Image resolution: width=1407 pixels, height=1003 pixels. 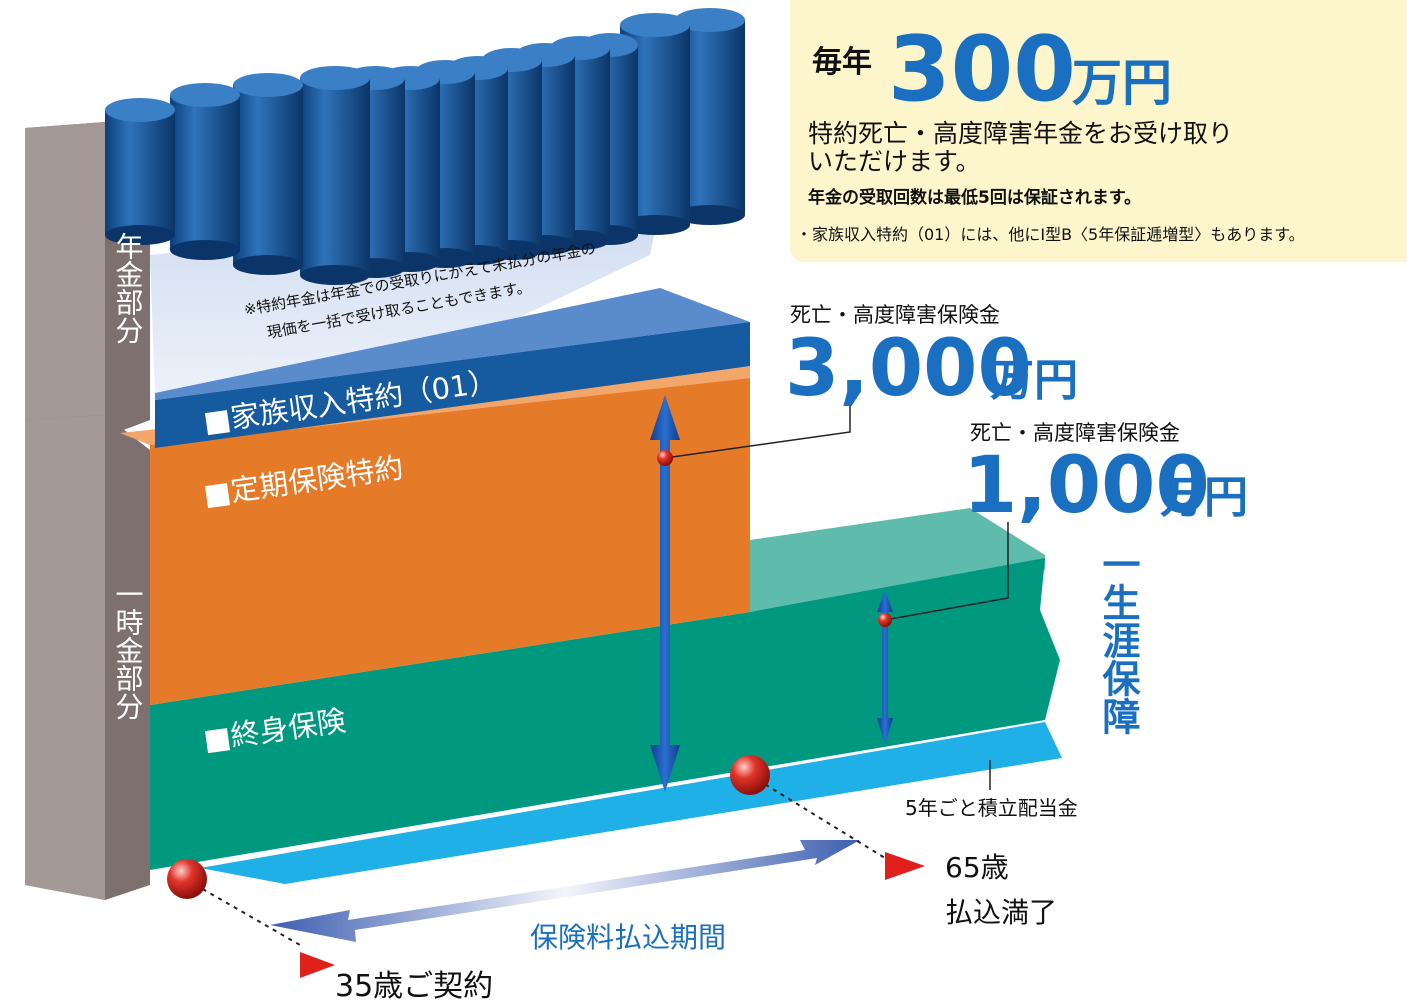 What do you see at coordinates (128, 288) in the screenshot?
I see `side-label: 年金部分` at bounding box center [128, 288].